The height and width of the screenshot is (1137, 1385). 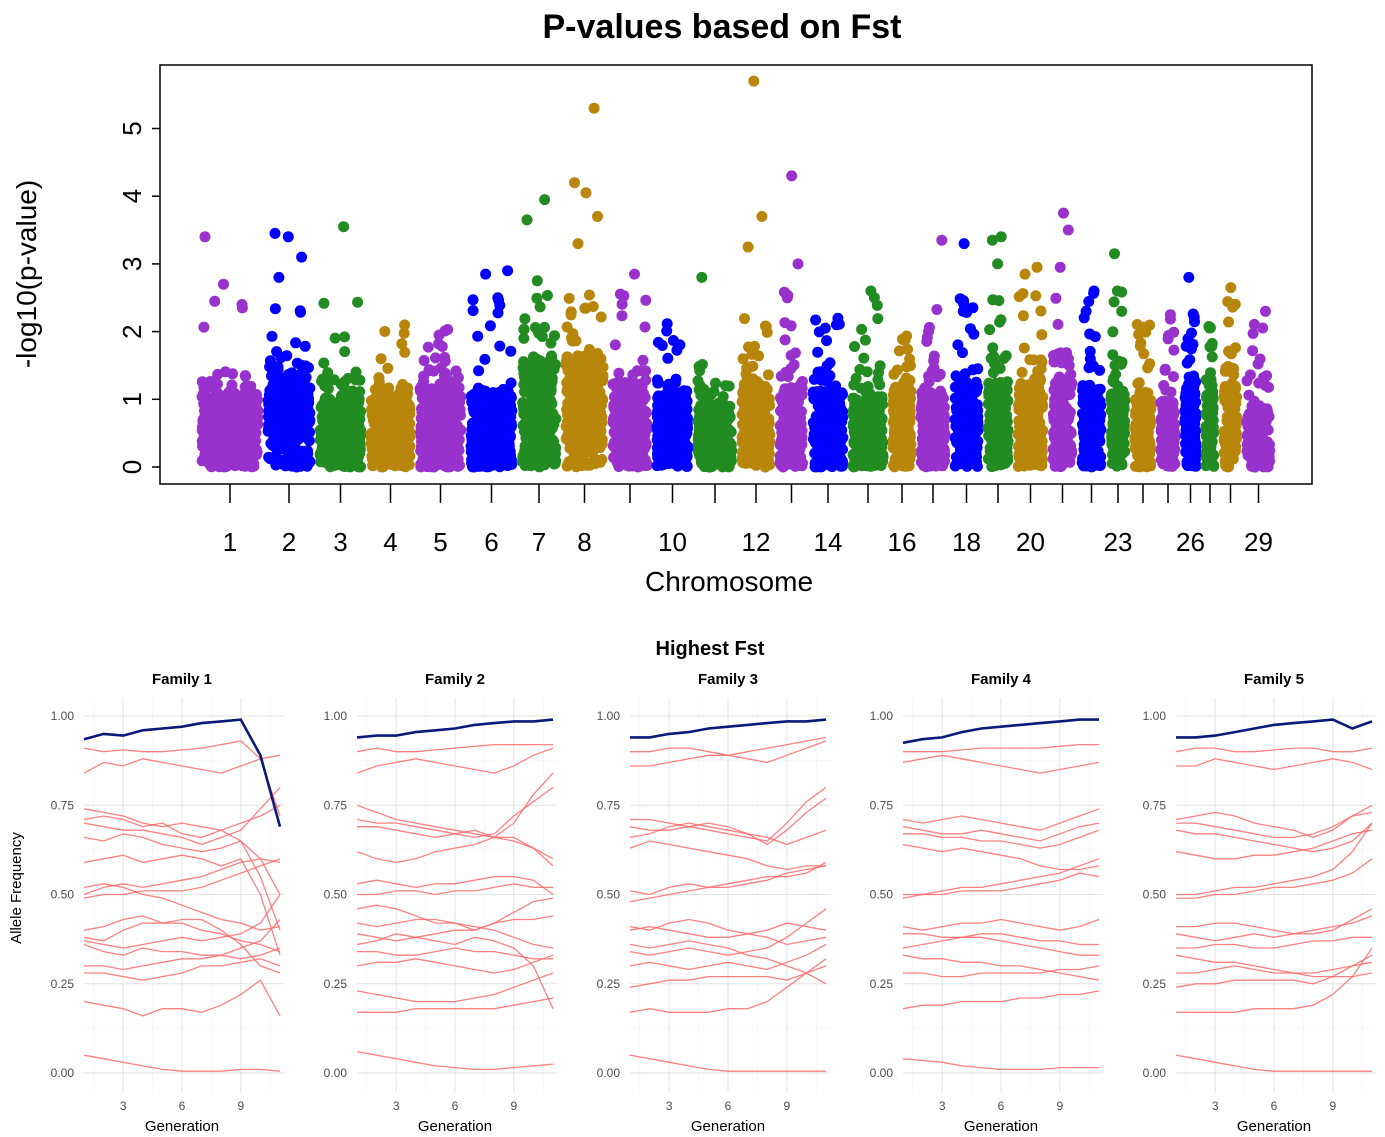 What do you see at coordinates (584, 381) in the screenshot?
I see `chromosome-8-points` at bounding box center [584, 381].